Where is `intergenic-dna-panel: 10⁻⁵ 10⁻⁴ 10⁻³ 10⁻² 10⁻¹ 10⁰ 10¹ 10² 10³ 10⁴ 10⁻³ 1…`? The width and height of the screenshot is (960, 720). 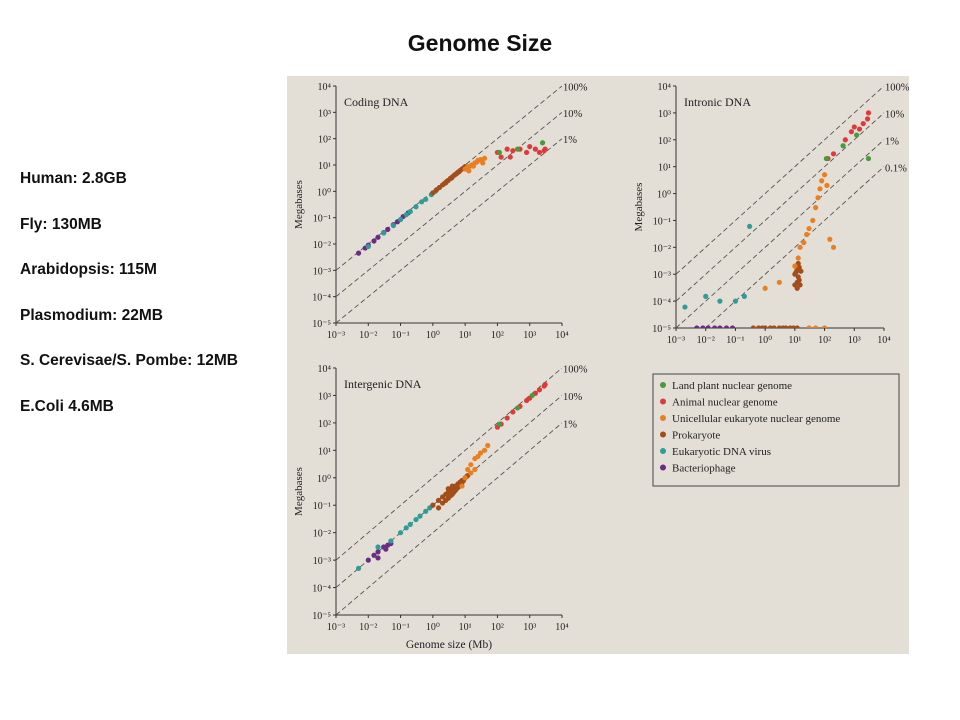
intergenic-dna-panel: 10⁻⁵ 10⁻⁴ 10⁻³ 10⁻² 10⁻¹ 10⁰ 10¹ 10² 10³ 10⁴ 10⁻³ 1… is located at coordinates (440, 507).